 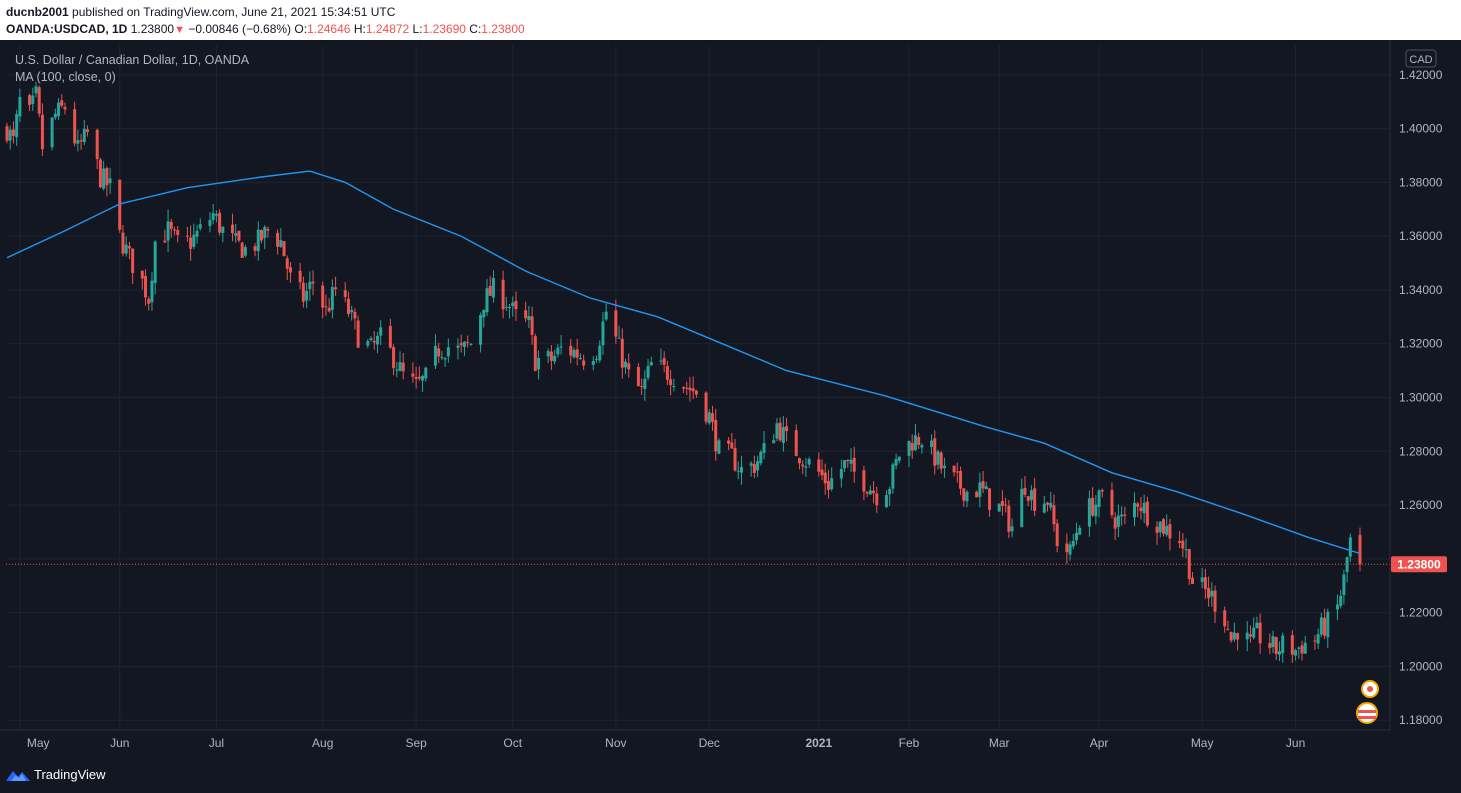 What do you see at coordinates (416, 743) in the screenshot?
I see `x-tick-label-4: Sep` at bounding box center [416, 743].